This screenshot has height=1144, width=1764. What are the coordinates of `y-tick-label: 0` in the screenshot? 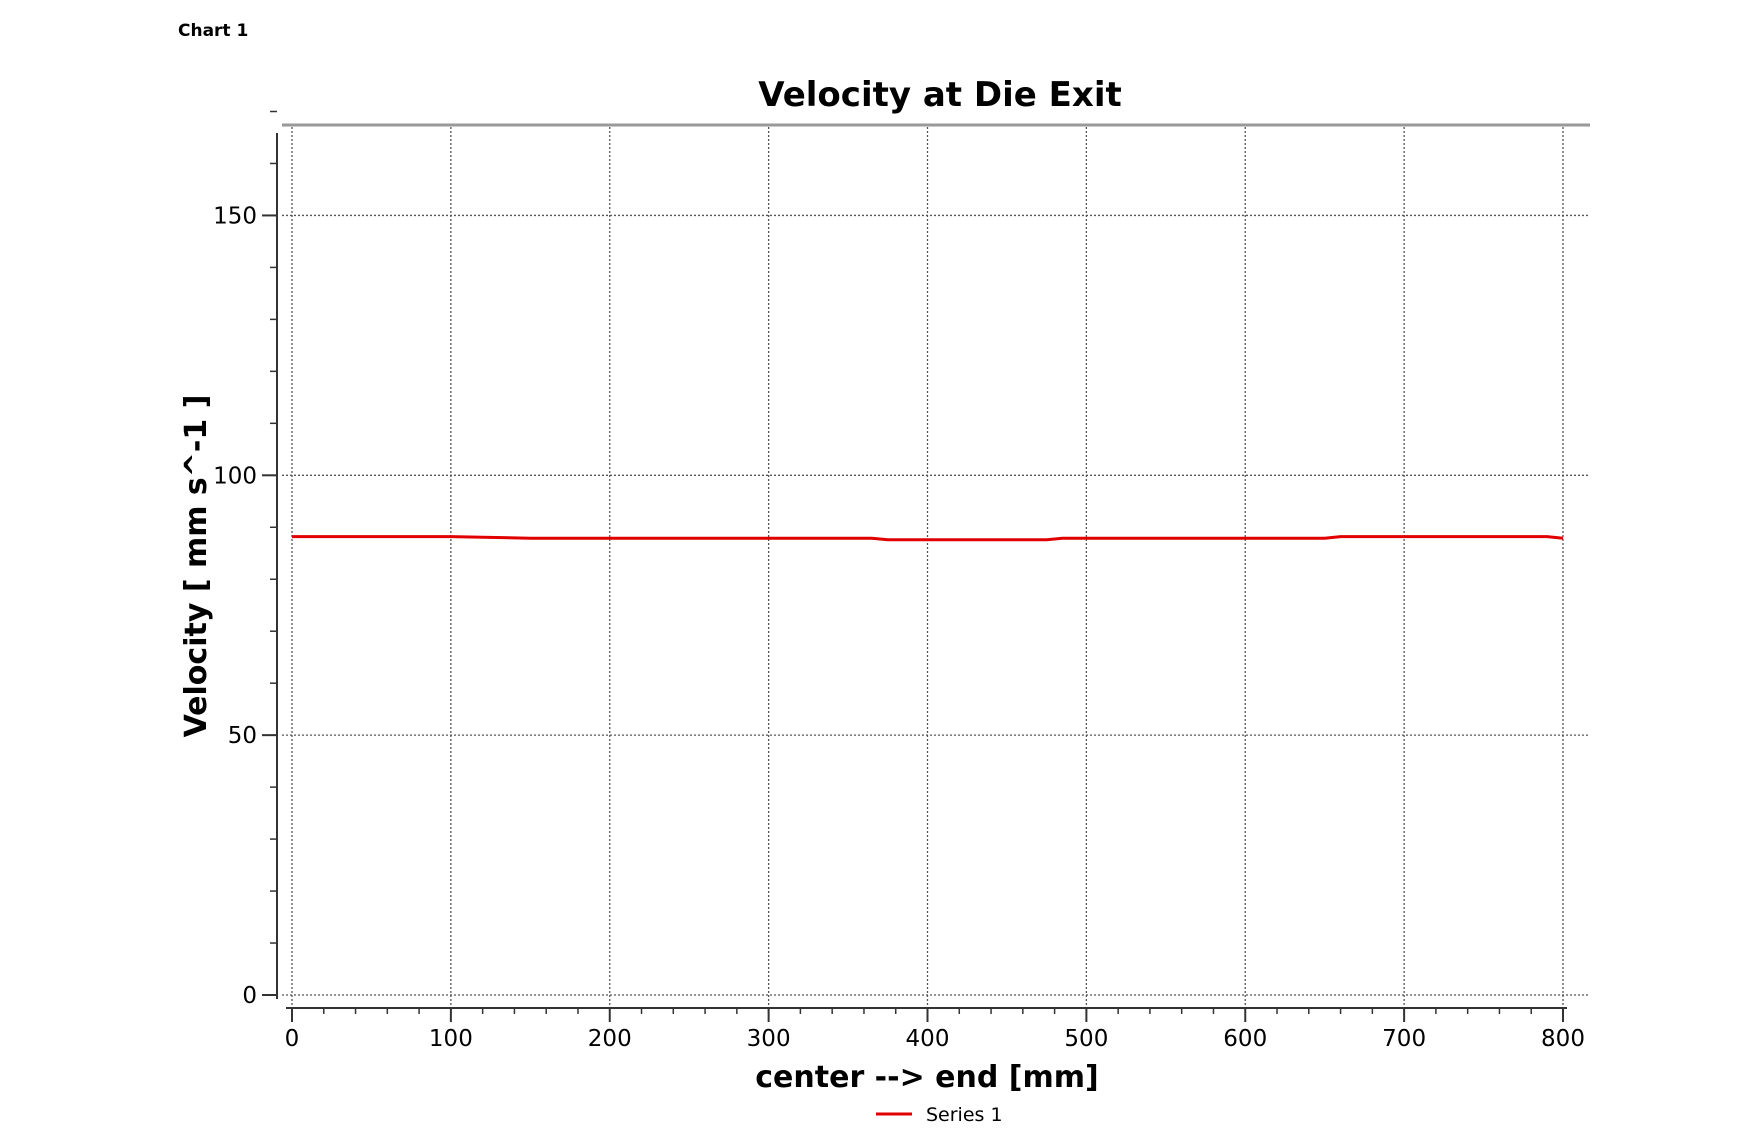 It's located at (249, 996).